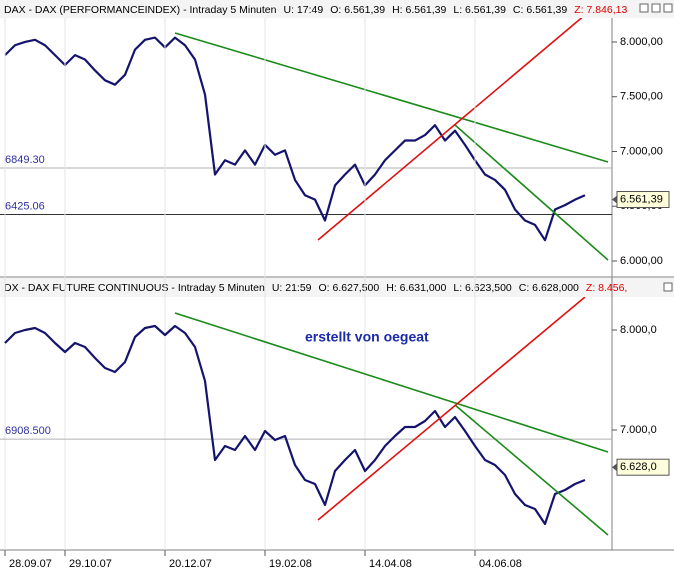 The image size is (674, 572). I want to click on header-item: C: 6.561,39, so click(540, 10).